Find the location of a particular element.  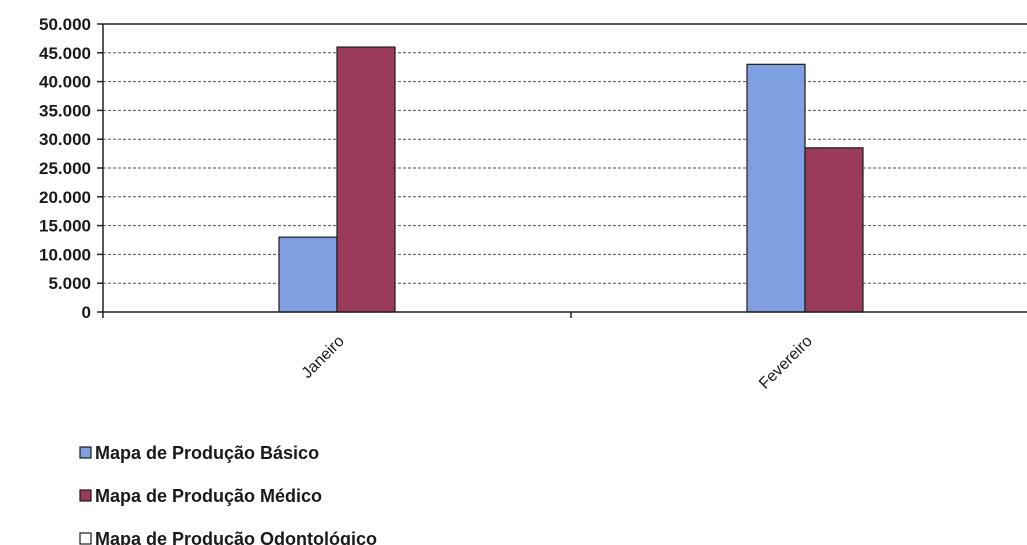

y-tick-label-0: 0 is located at coordinates (86, 312).